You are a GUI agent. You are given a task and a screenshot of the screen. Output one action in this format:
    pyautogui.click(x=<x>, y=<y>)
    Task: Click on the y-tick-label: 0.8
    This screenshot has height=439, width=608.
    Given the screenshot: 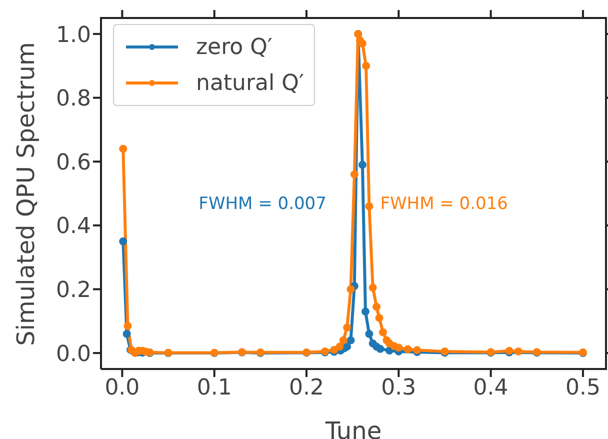 What is the action you would take?
    pyautogui.click(x=73, y=99)
    